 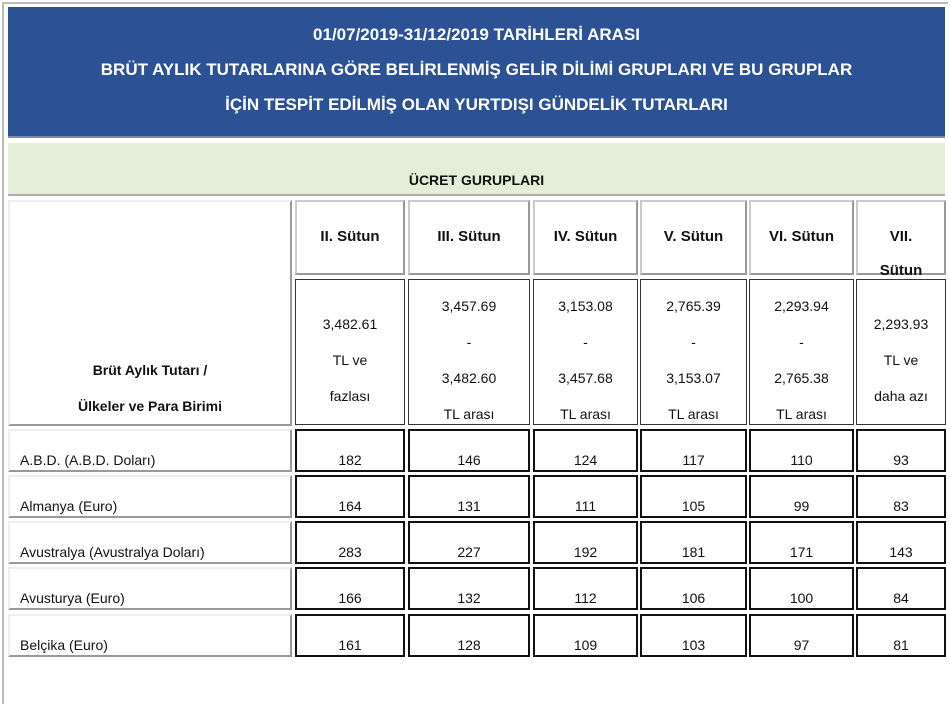 I want to click on value-cell: 111, so click(x=585, y=496).